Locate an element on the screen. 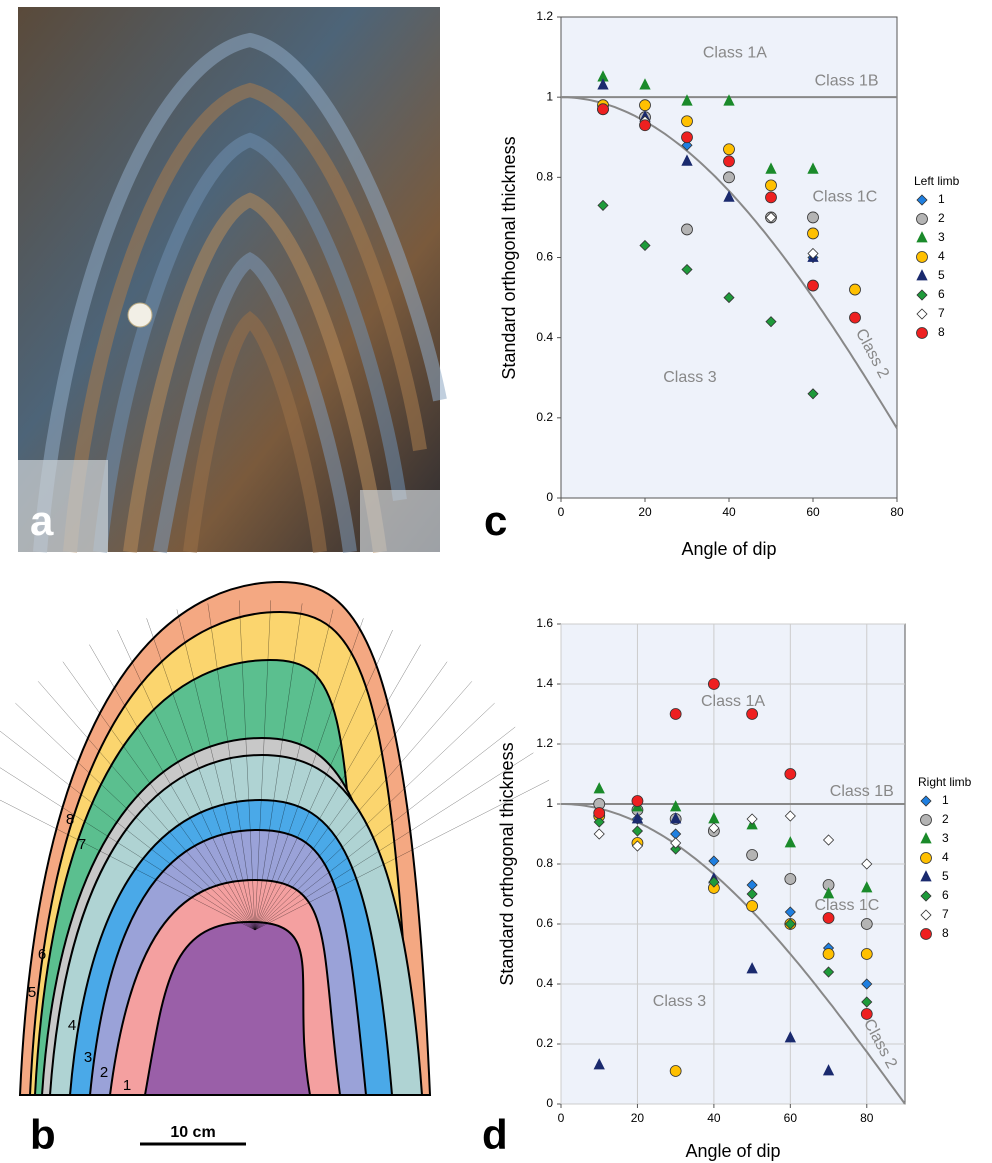  y-tick-label: 0.4 is located at coordinates (544, 983).